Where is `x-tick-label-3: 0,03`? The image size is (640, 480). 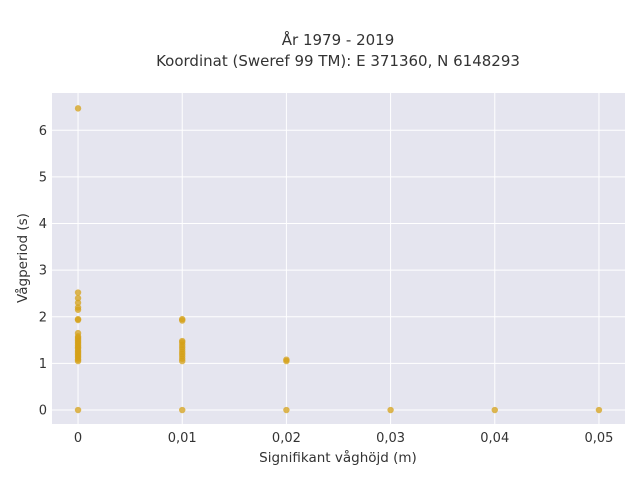 x-tick-label-3: 0,03 is located at coordinates (390, 438).